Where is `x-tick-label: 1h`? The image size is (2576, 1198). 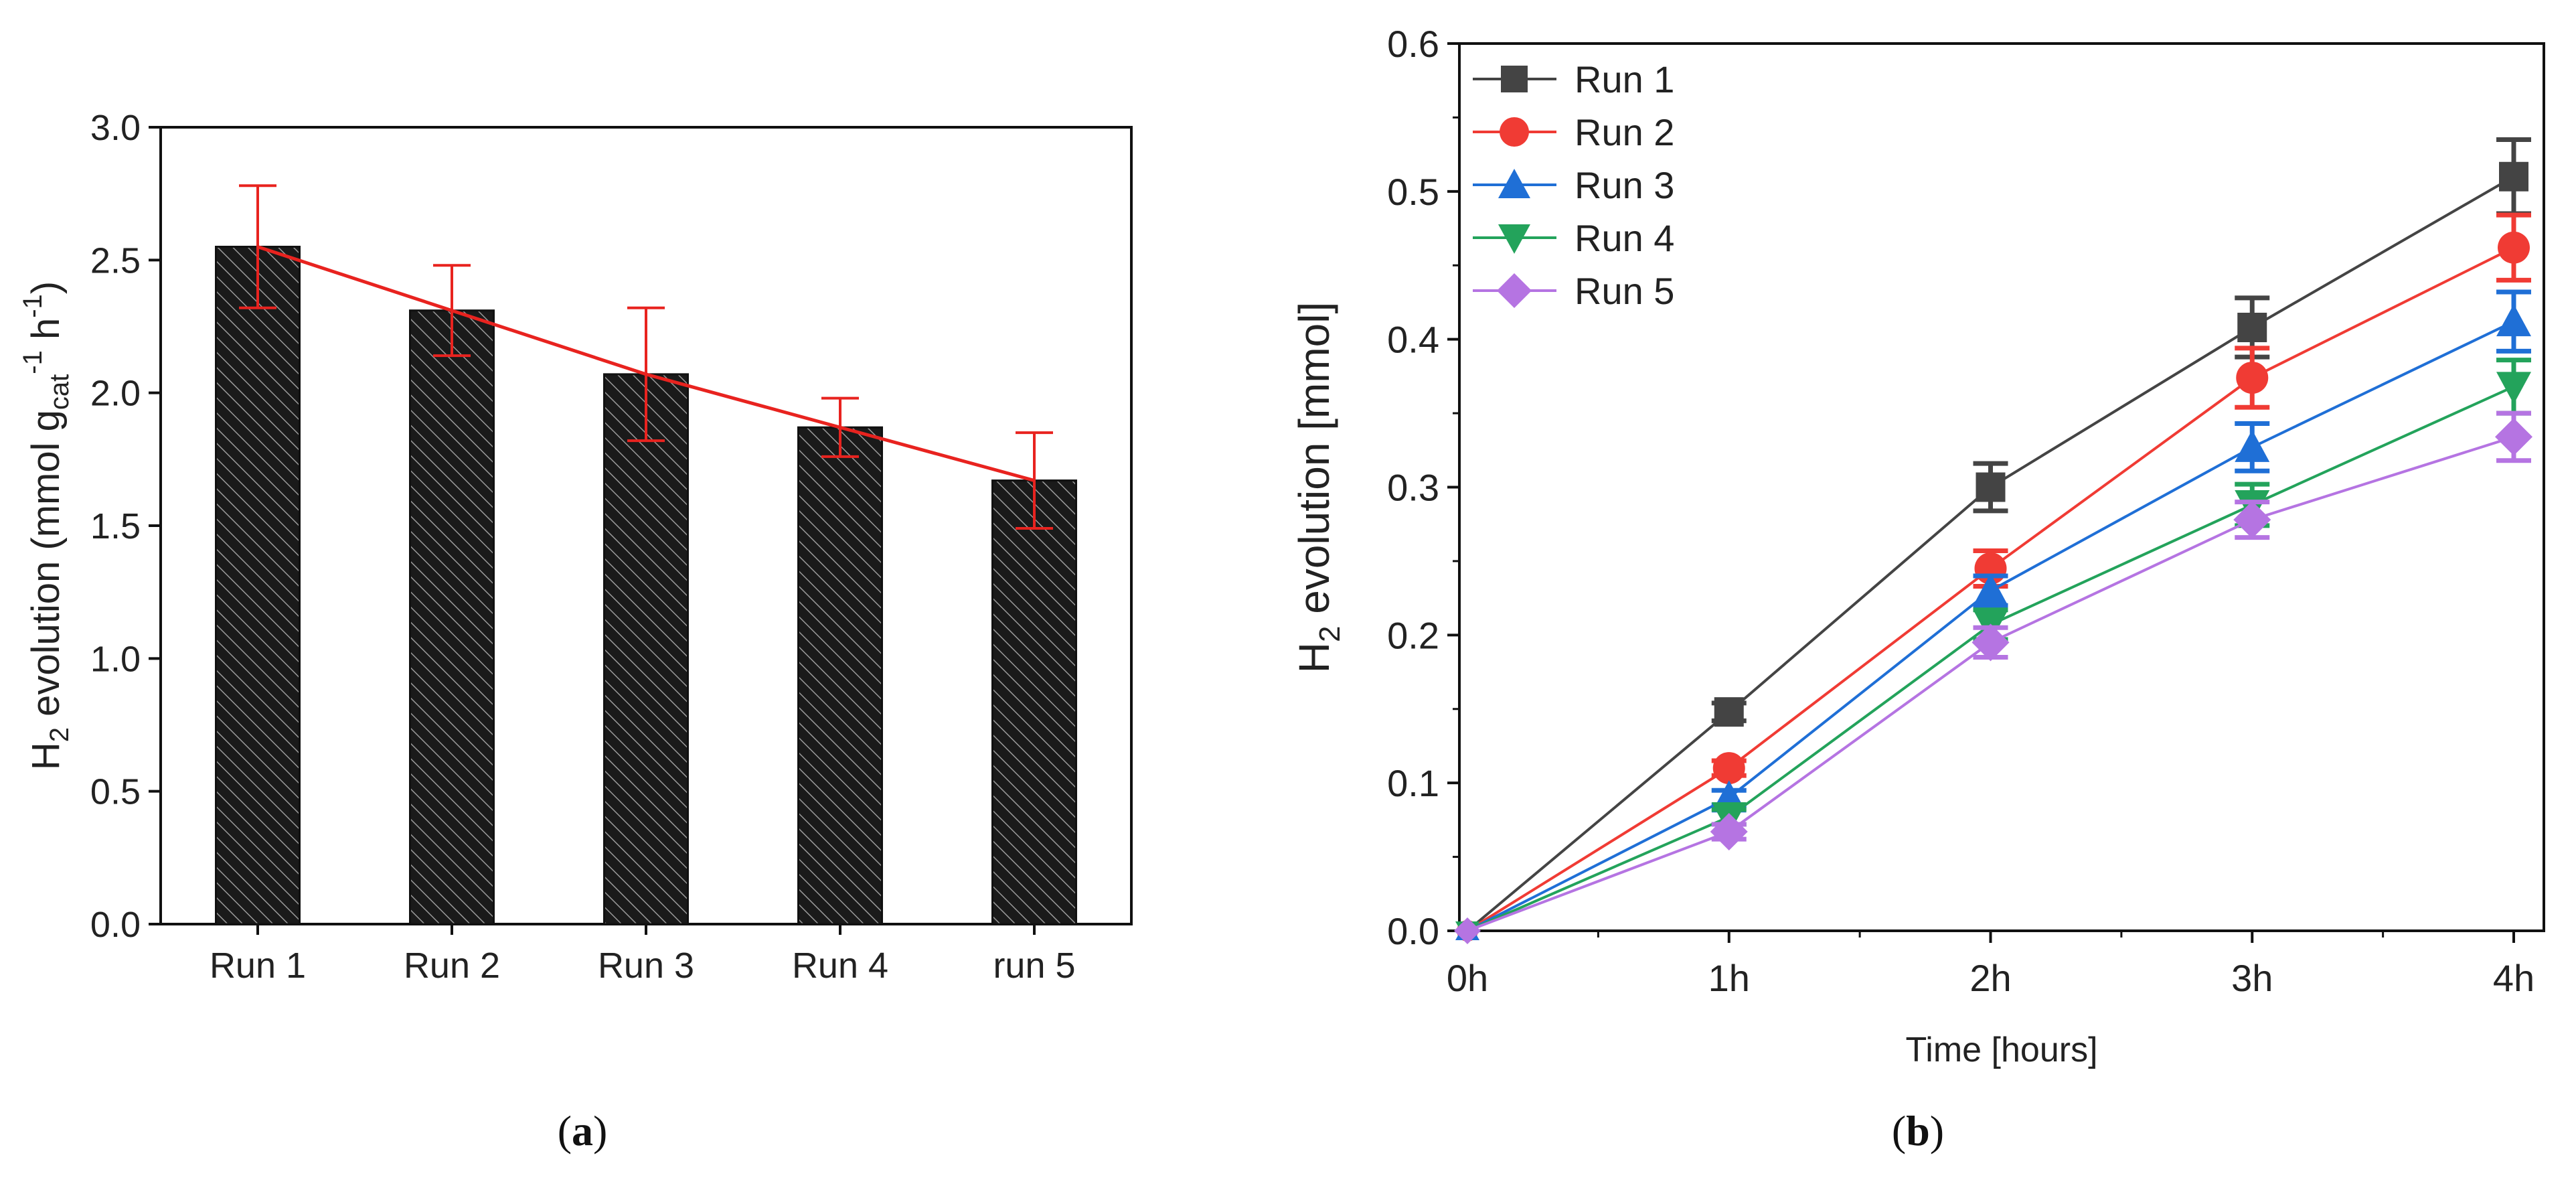 x-tick-label: 1h is located at coordinates (1729, 978).